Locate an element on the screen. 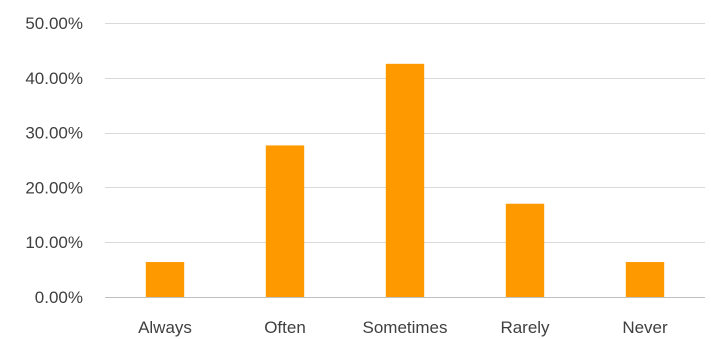 The width and height of the screenshot is (711, 339). y-tick-label: 20.00% is located at coordinates (54, 187).